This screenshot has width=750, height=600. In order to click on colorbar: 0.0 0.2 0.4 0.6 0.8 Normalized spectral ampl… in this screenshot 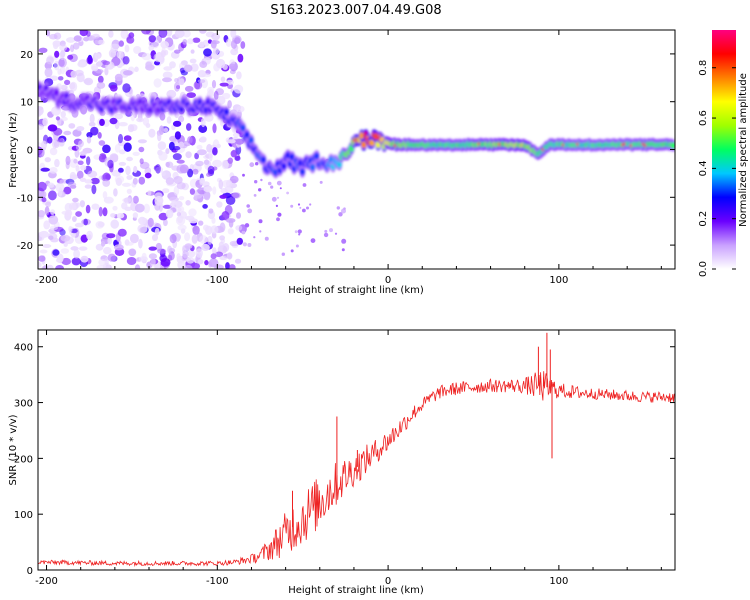, I will do `click(723, 153)`.